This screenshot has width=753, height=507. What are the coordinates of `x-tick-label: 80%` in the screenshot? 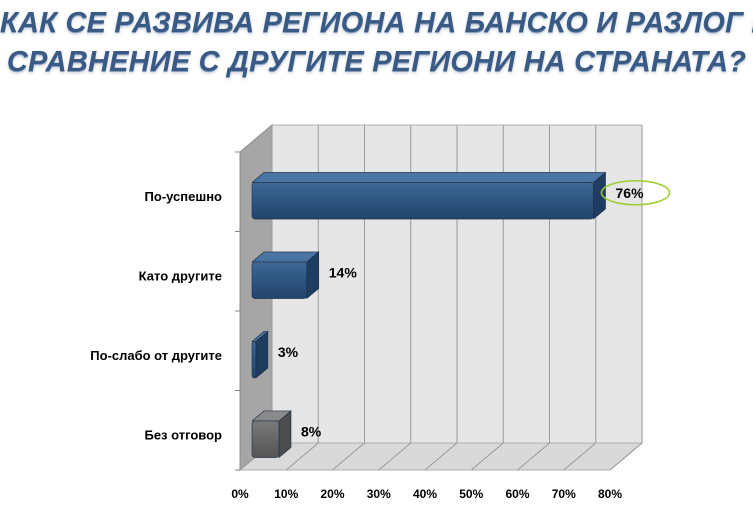 It's located at (610, 494).